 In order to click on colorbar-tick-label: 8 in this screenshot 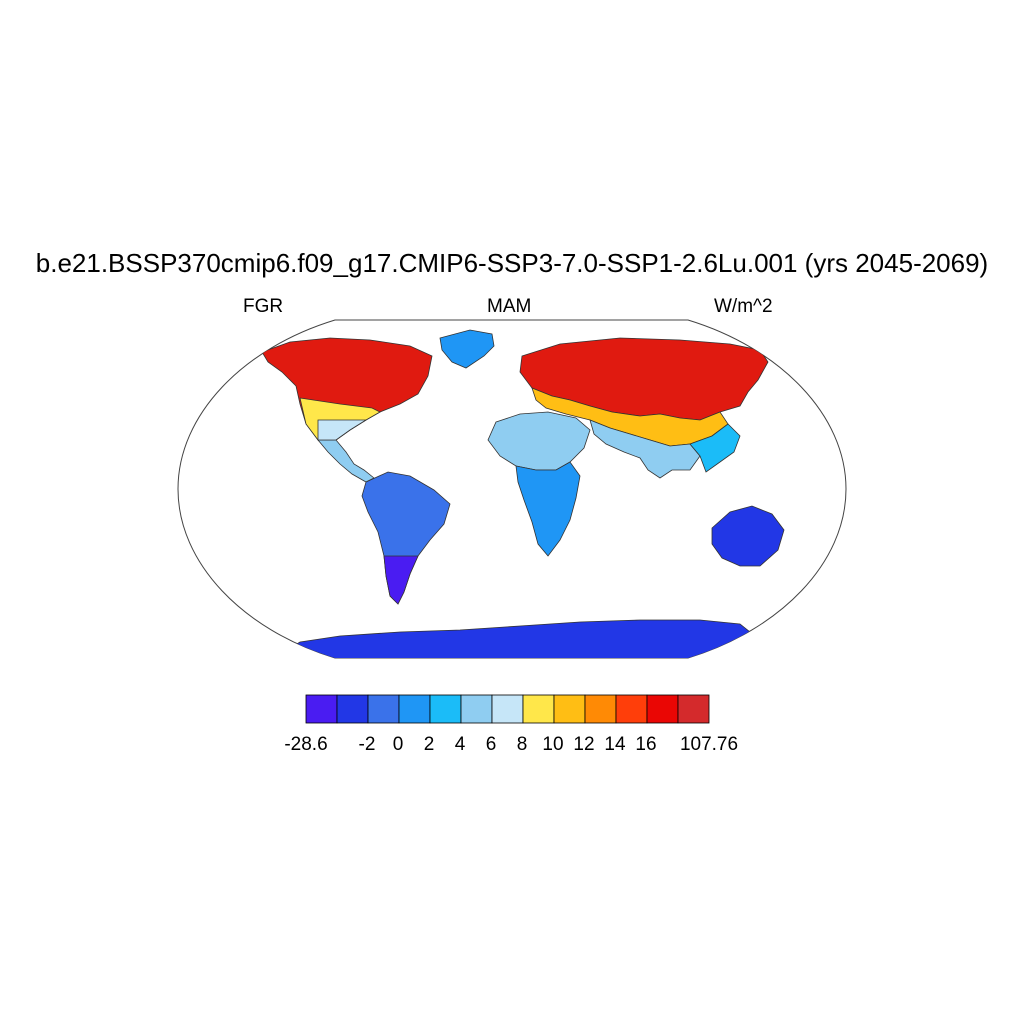, I will do `click(522, 744)`.